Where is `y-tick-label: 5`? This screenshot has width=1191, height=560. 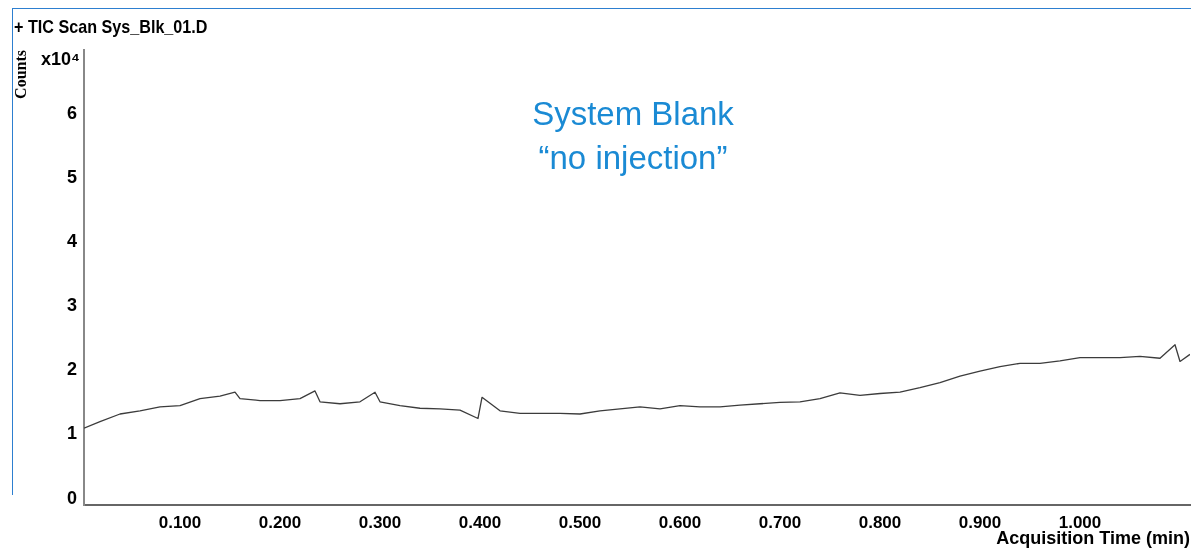 y-tick-label: 5 is located at coordinates (71, 177).